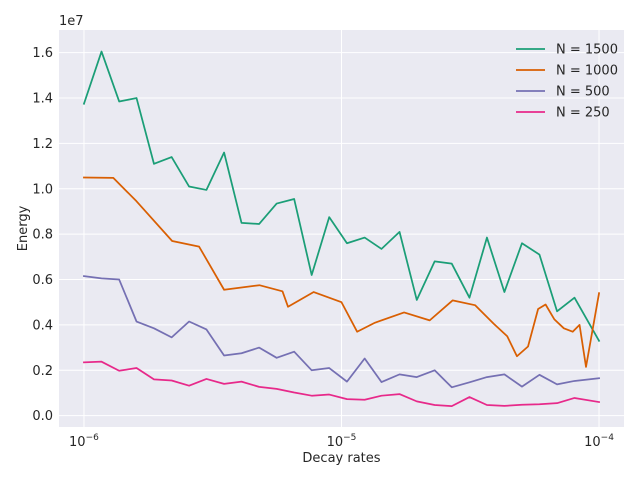 The height and width of the screenshot is (480, 640). Describe the element at coordinates (23, 228) in the screenshot. I see `y-axis-label: Energy` at that location.